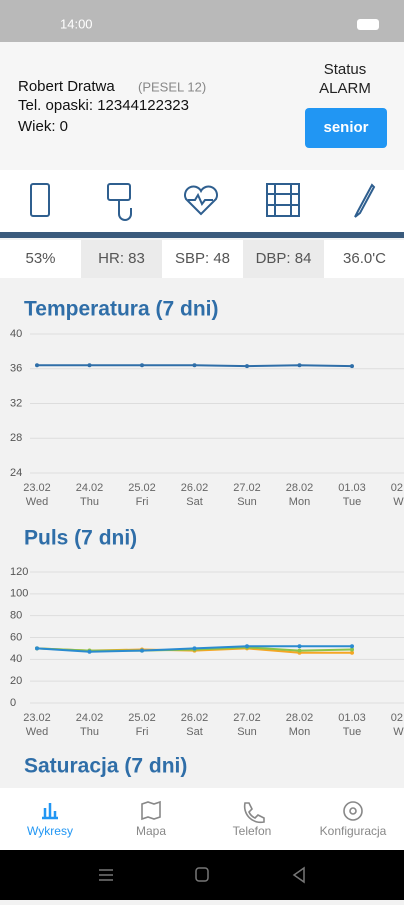 This screenshot has width=404, height=905. I want to click on y-tick-label: 120, so click(19, 572).